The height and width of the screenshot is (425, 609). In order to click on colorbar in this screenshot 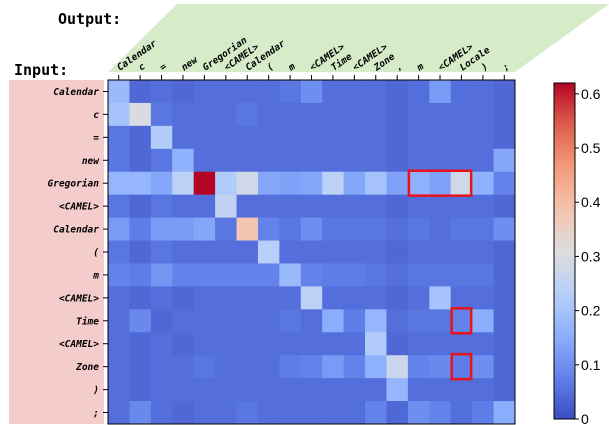, I will do `click(564, 251)`.